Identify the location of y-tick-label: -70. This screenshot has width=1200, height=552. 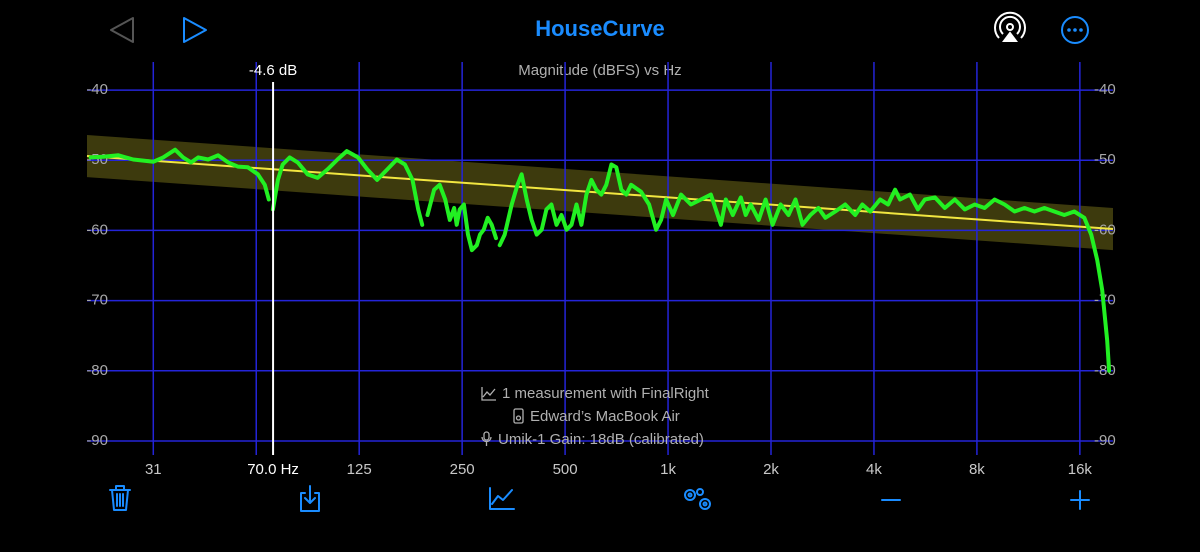
(97, 300).